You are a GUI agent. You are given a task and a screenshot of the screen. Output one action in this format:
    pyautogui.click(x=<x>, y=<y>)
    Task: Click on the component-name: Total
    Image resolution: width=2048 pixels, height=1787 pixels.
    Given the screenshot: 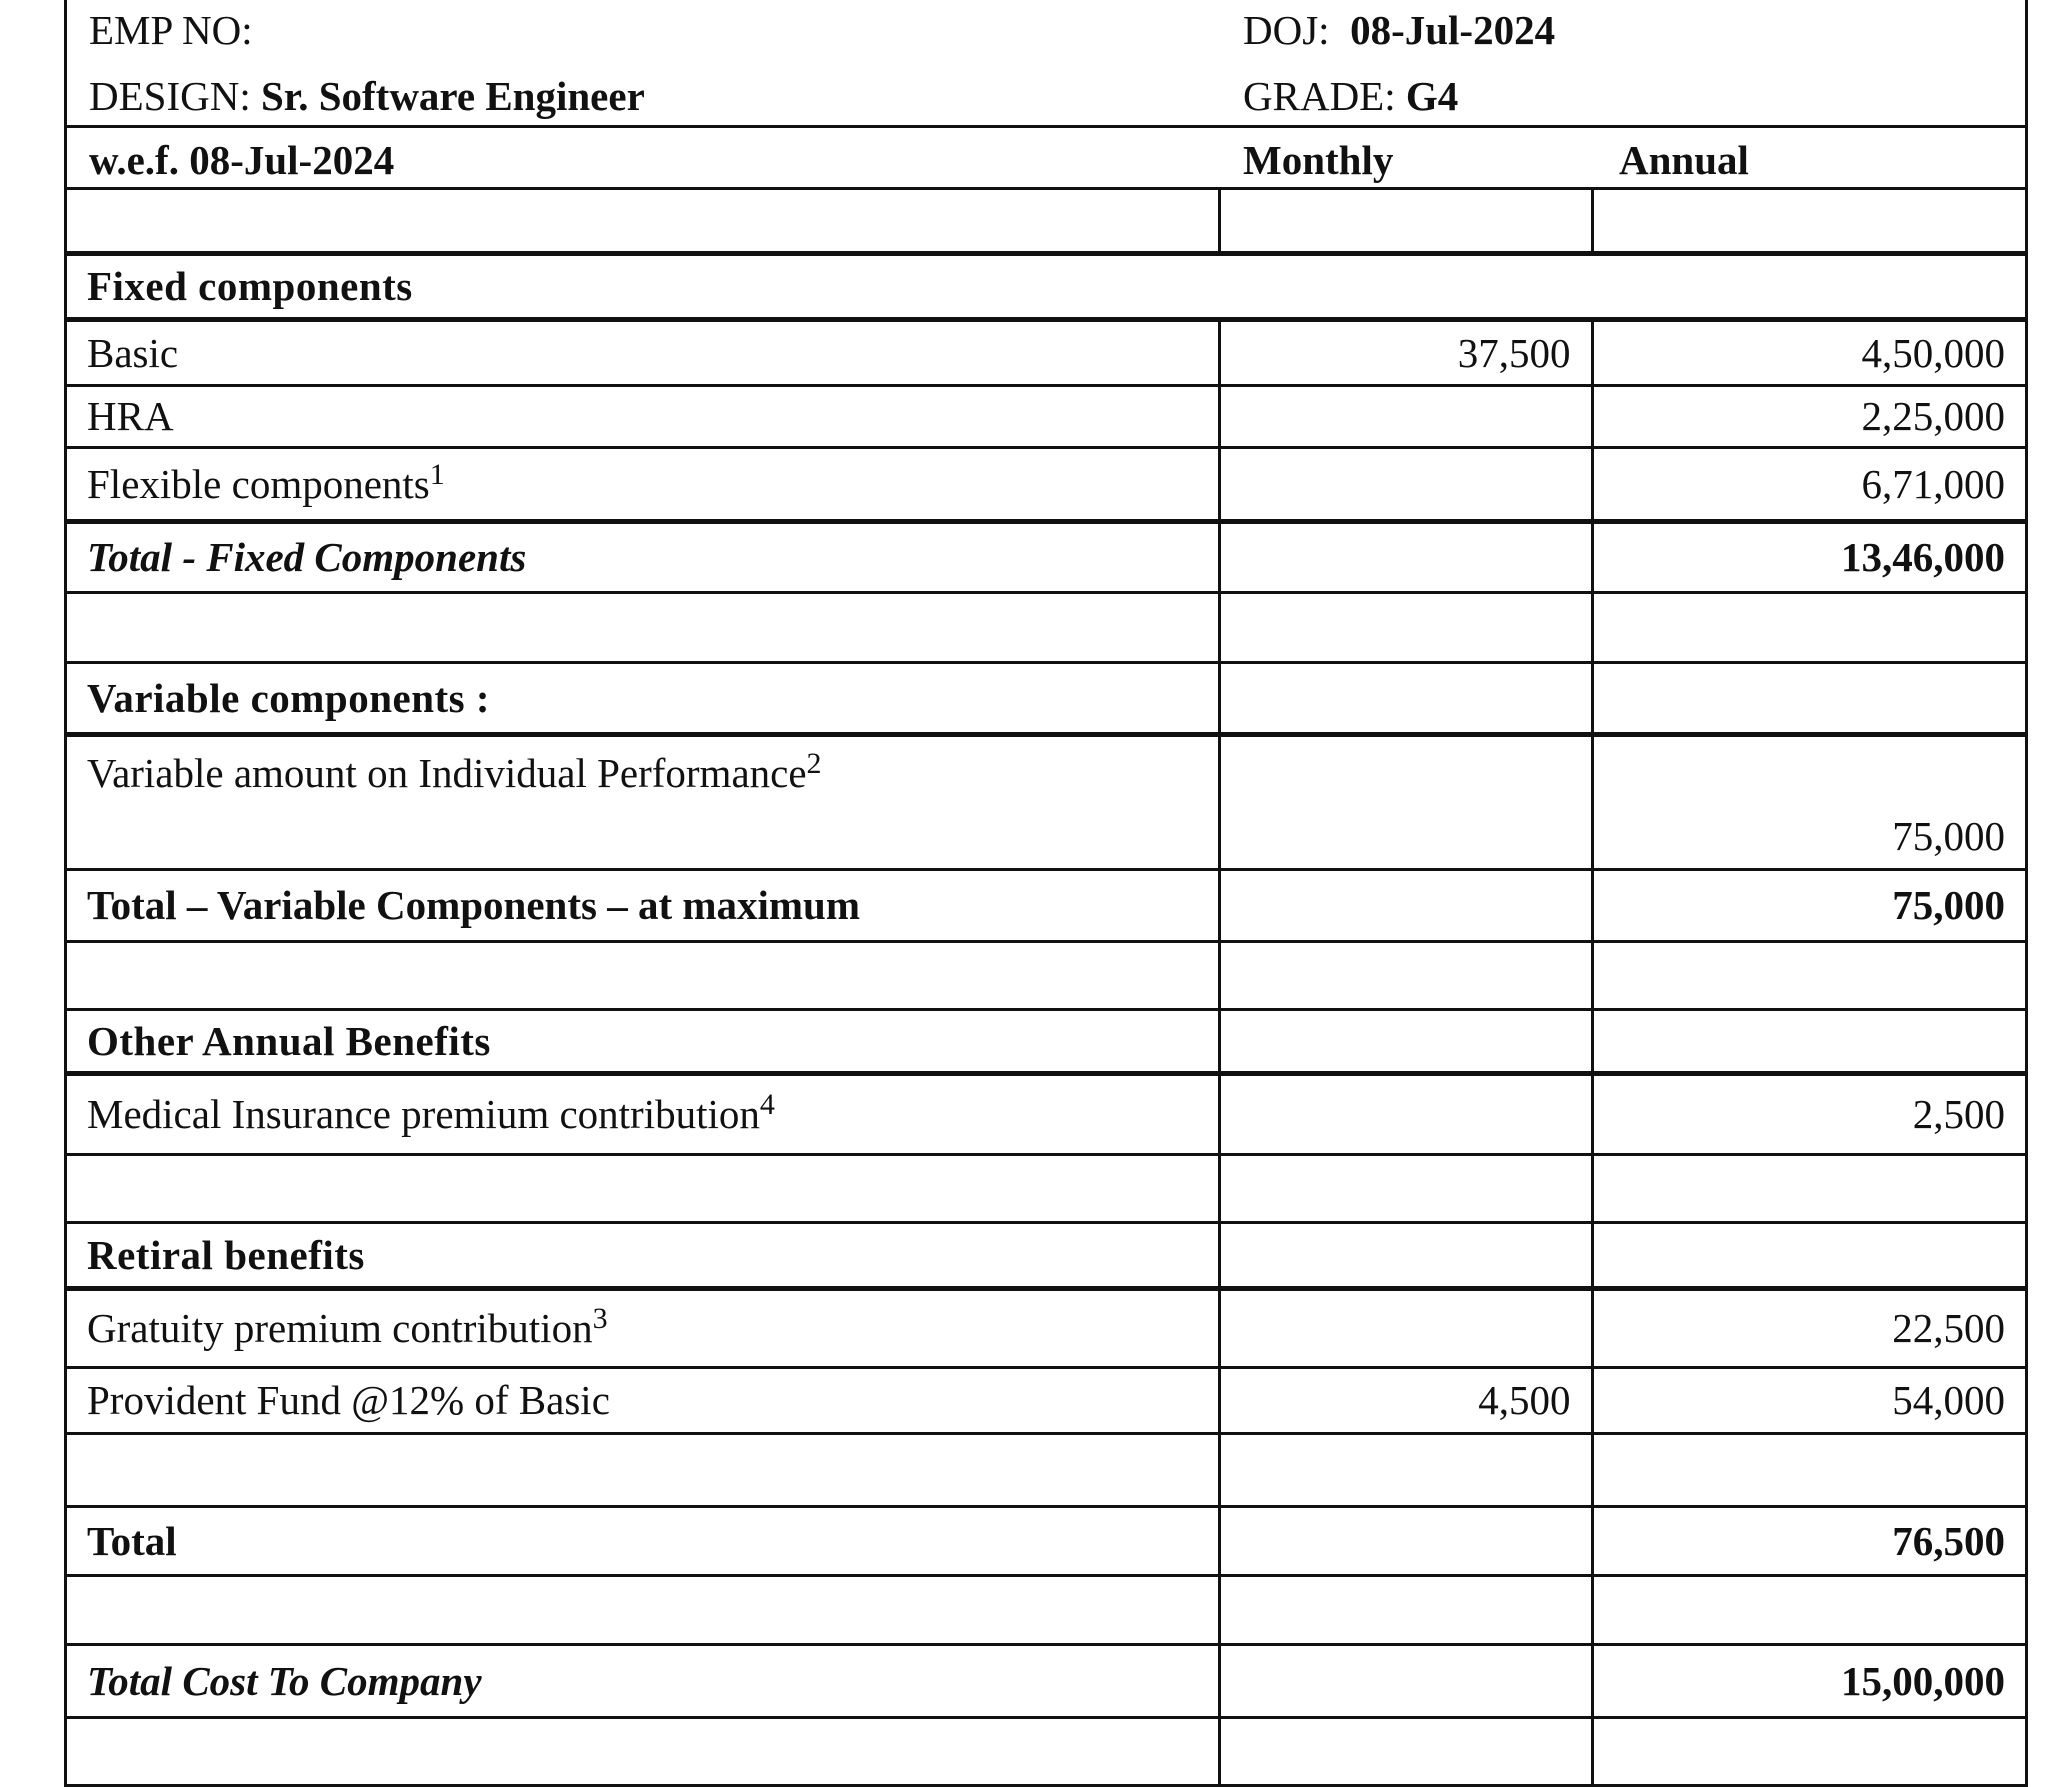 What is the action you would take?
    pyautogui.click(x=132, y=1540)
    